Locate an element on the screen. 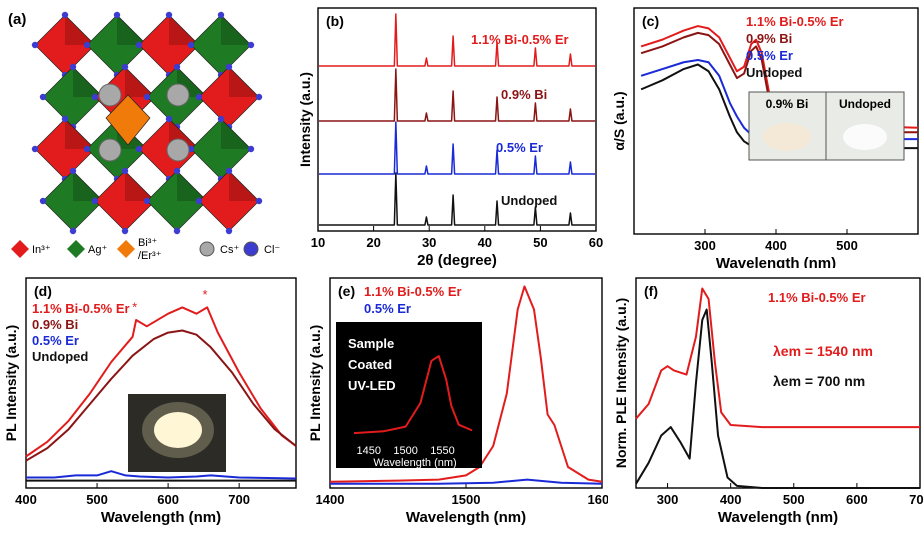 The height and width of the screenshot is (544, 924). plot-frame is located at coordinates (161, 383).